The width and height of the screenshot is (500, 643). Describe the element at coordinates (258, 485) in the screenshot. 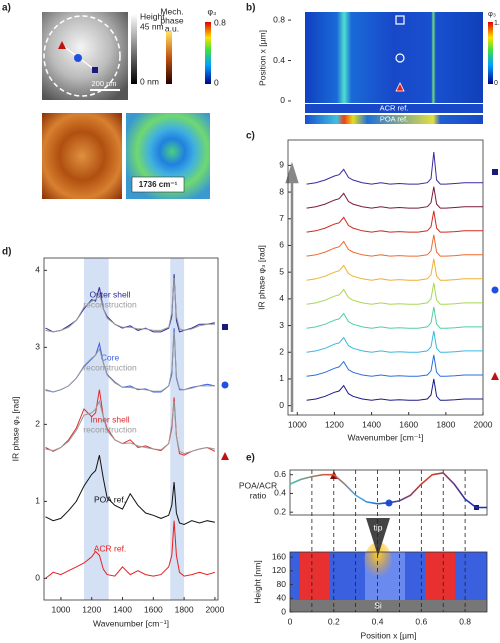

I see `y-axis-label: POA/ACR` at that location.